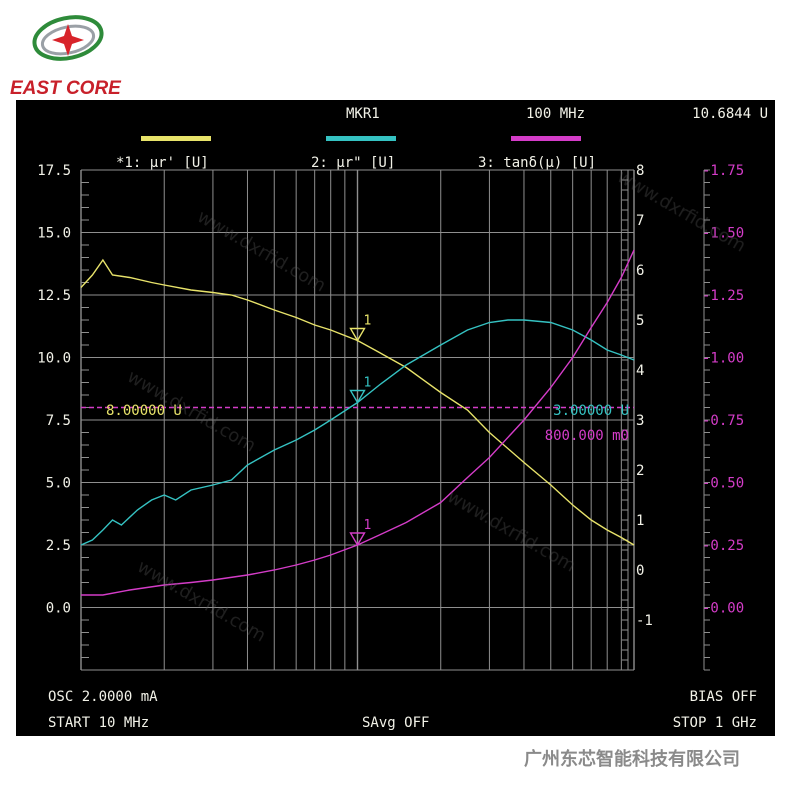 This screenshot has width=800, height=800. I want to click on sweep-average: SAvg OFF, so click(395, 723).